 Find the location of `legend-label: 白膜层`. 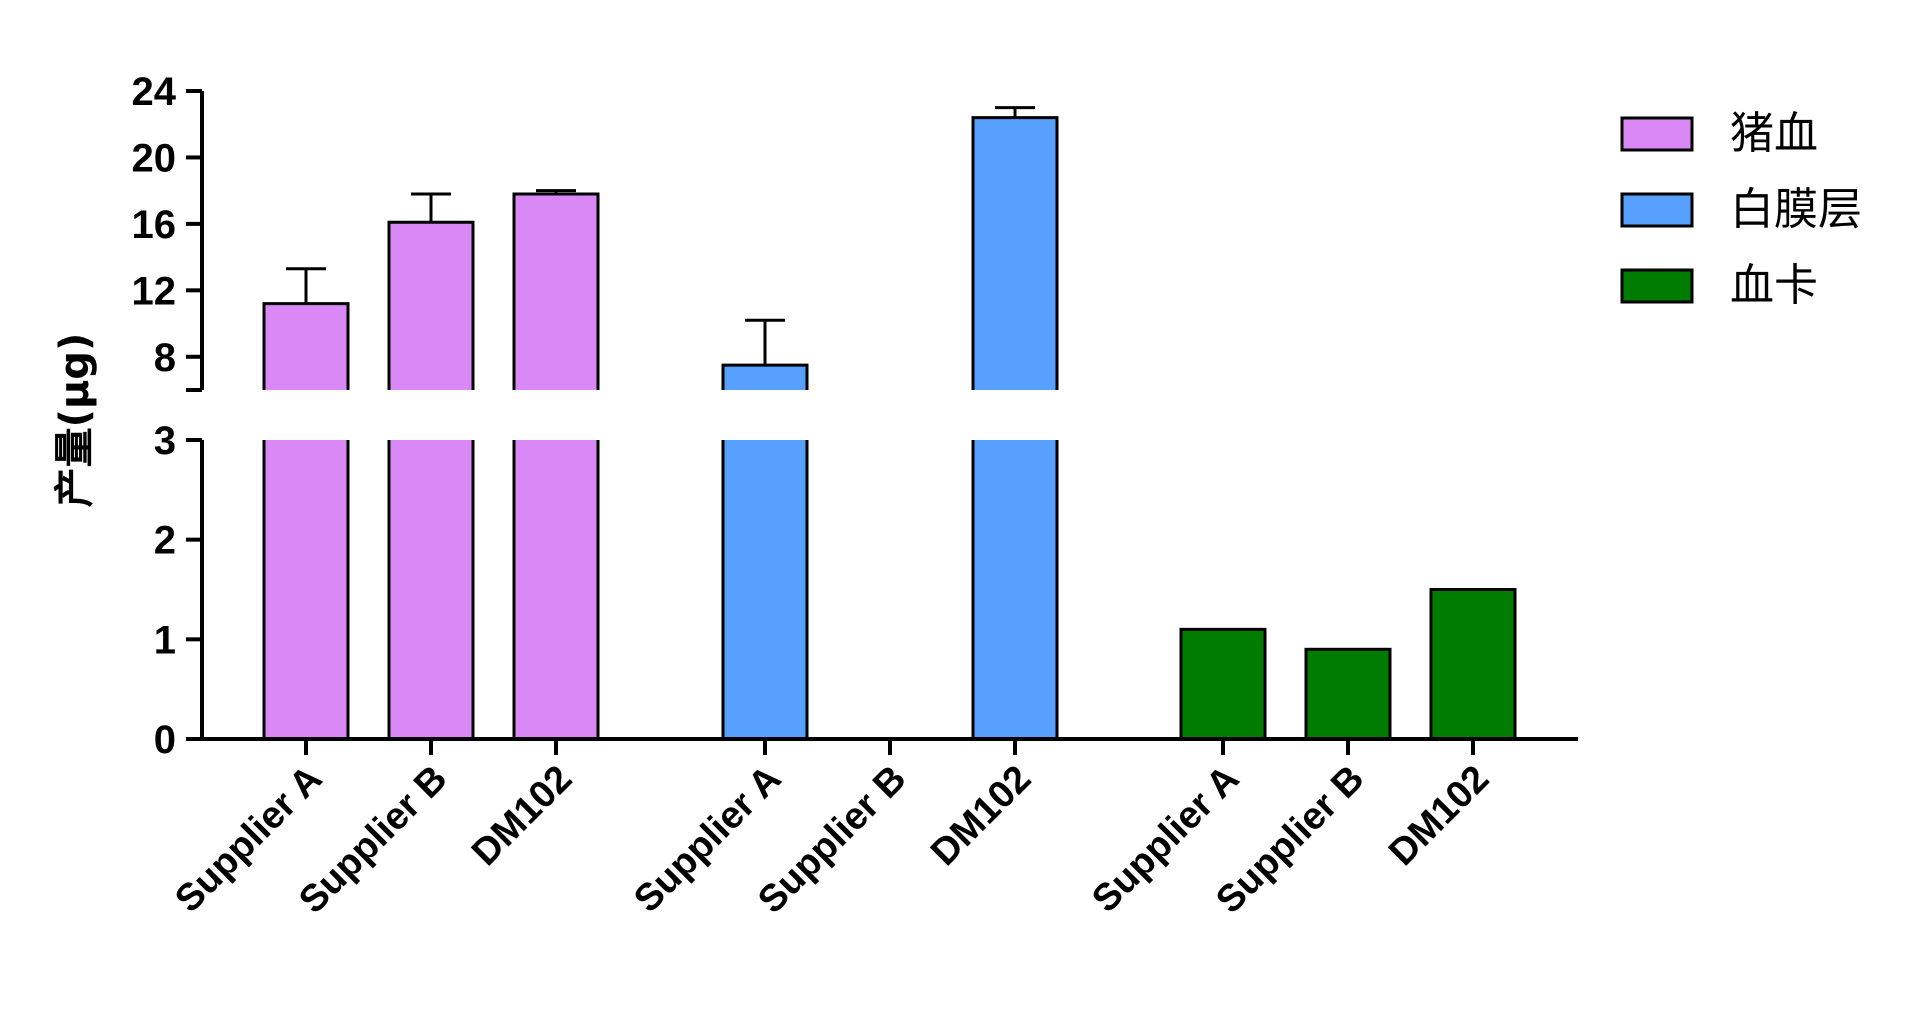

legend-label: 白膜层 is located at coordinates (1796, 209).